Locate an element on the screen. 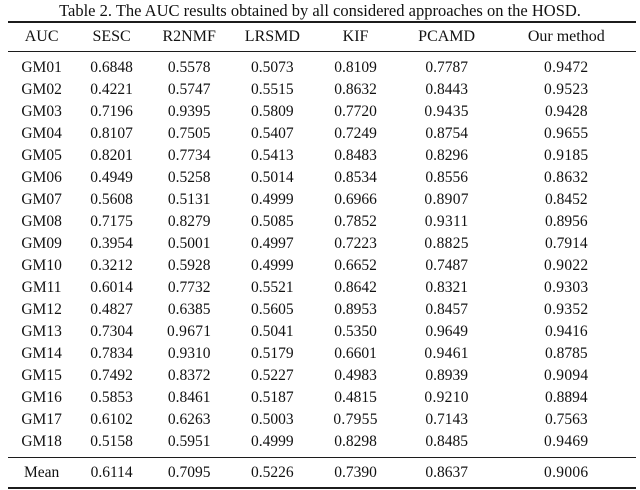  auc-value: 0.6385 is located at coordinates (189, 309).